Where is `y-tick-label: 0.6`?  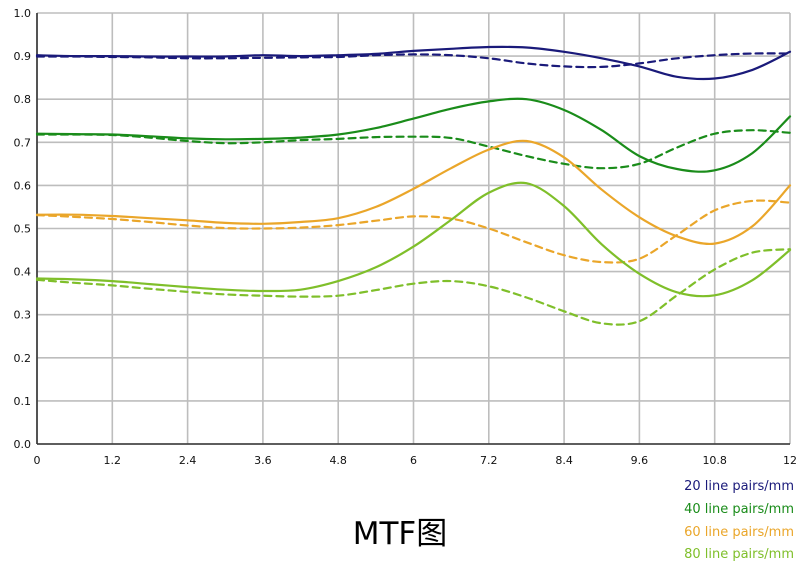
y-tick-label: 0.6 is located at coordinates (23, 185).